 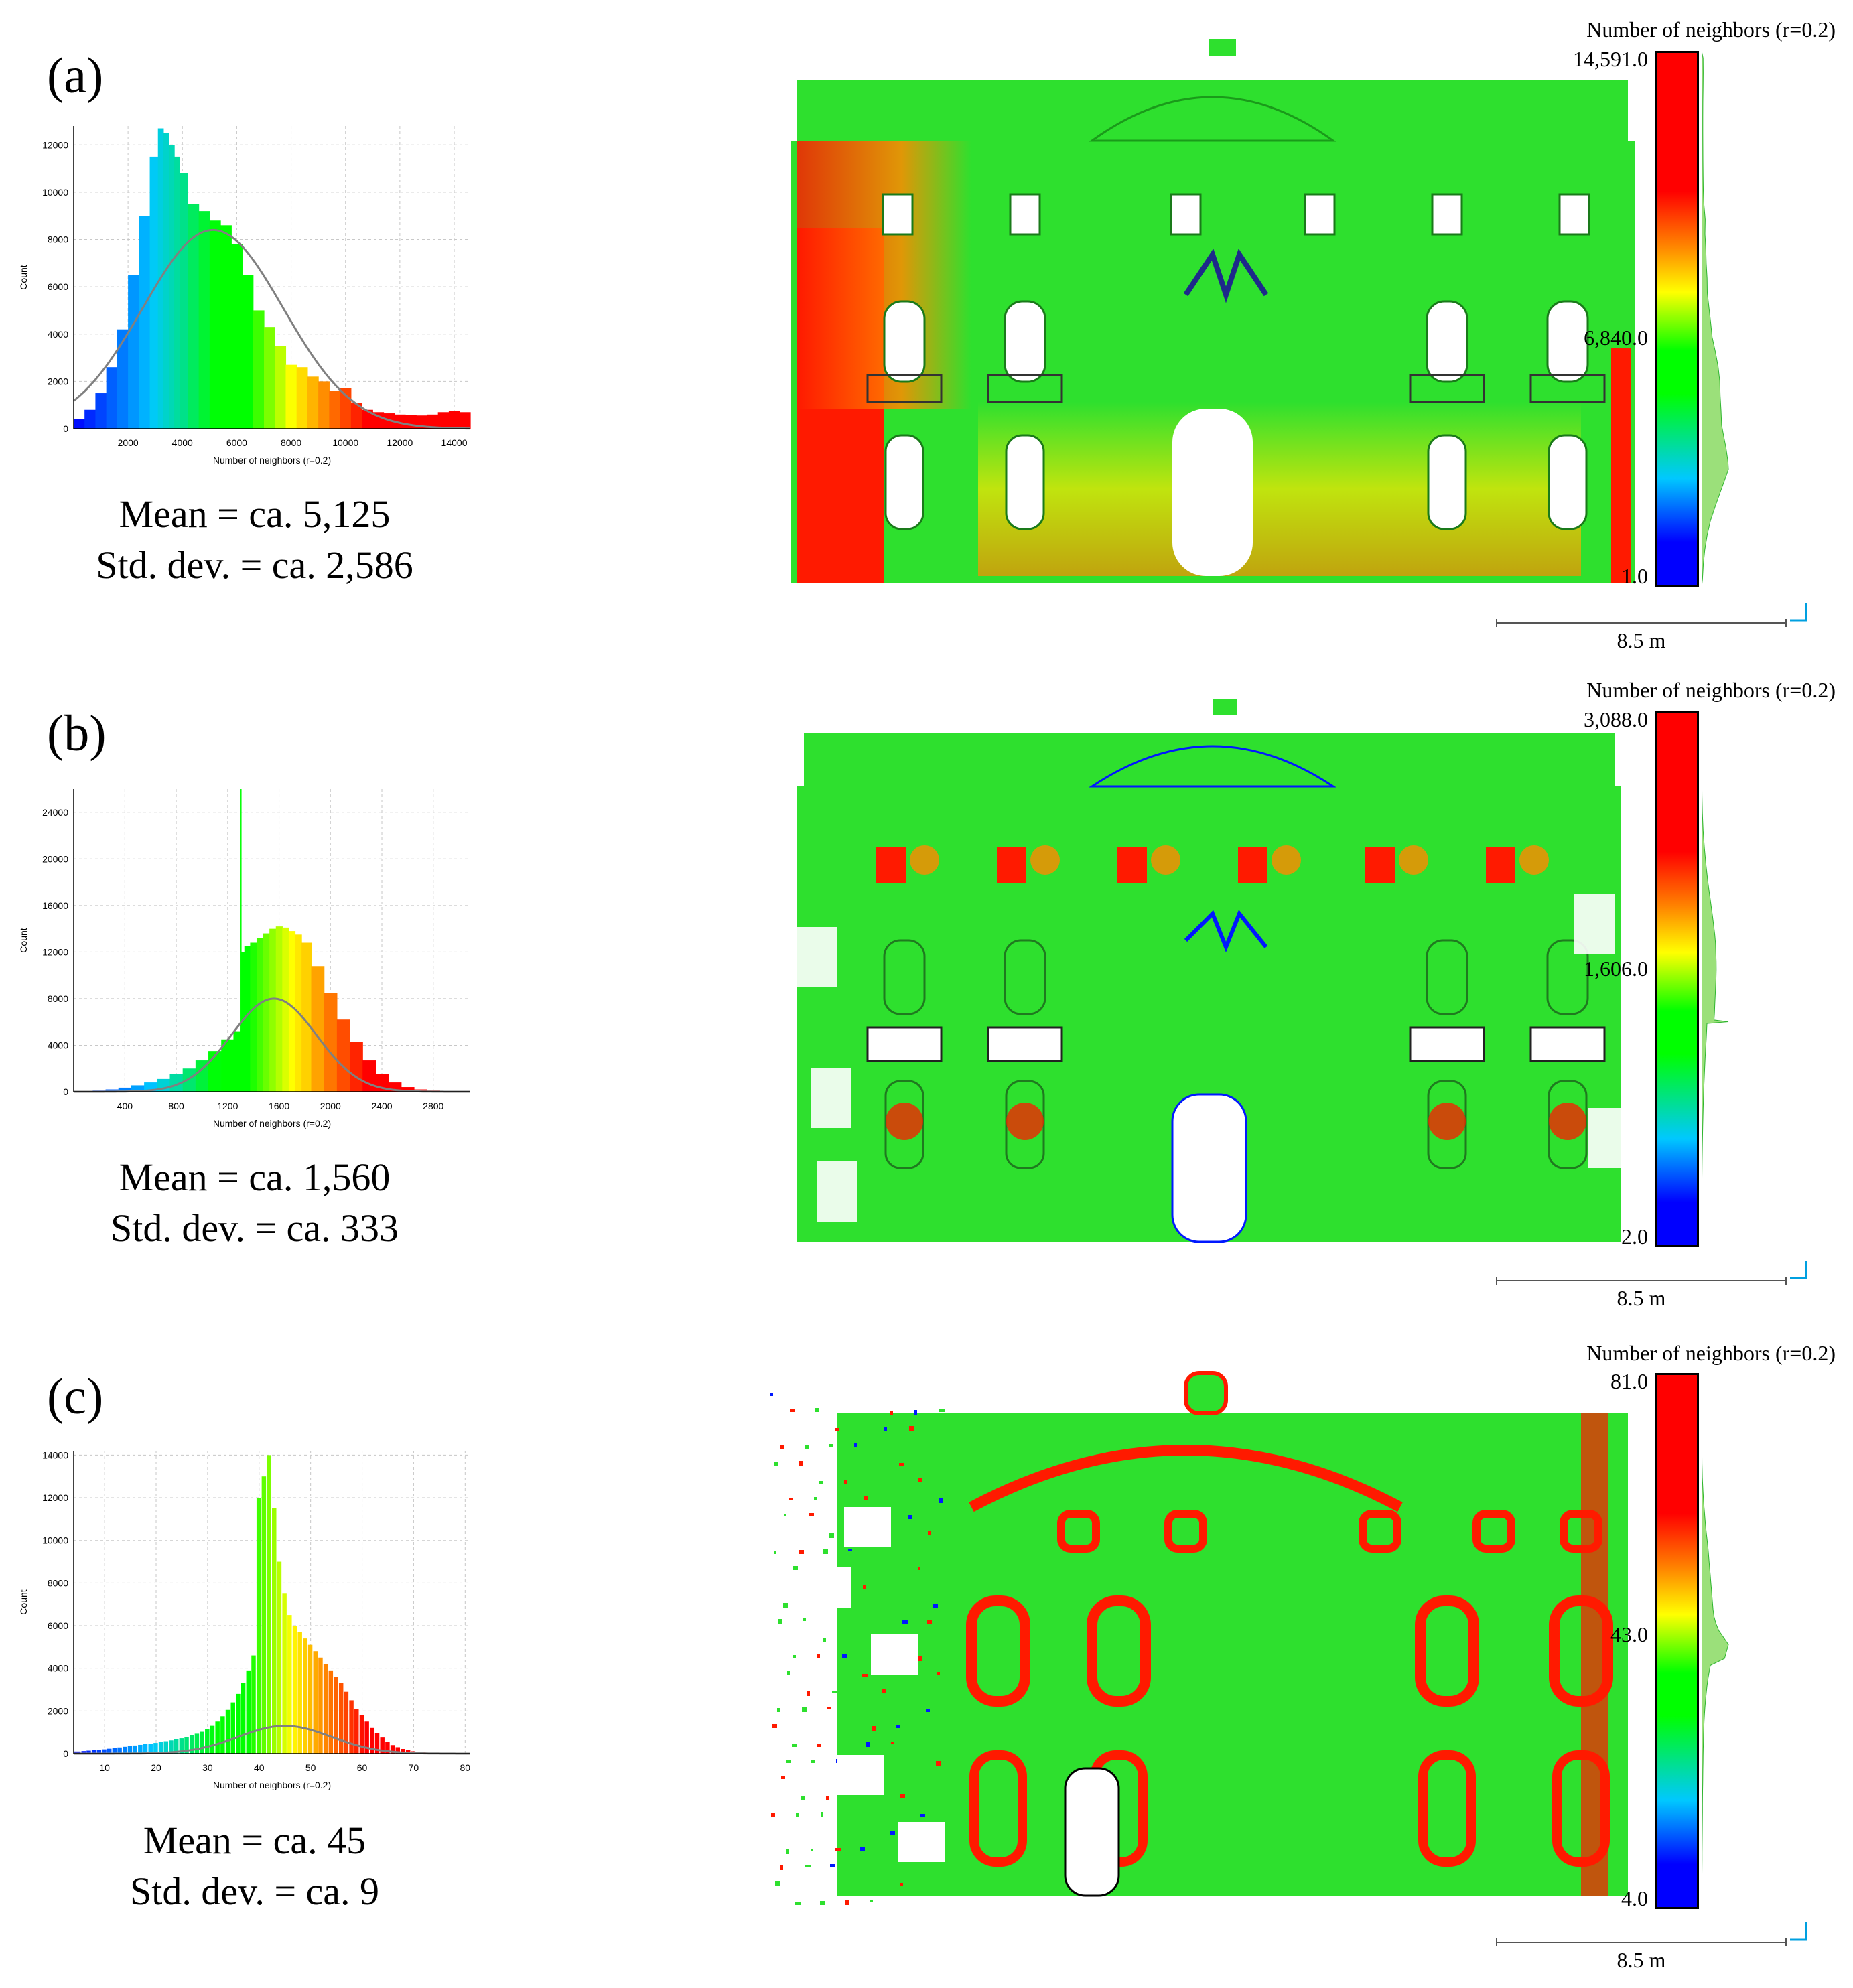 I want to click on central-ornament, so click(x=1226, y=931).